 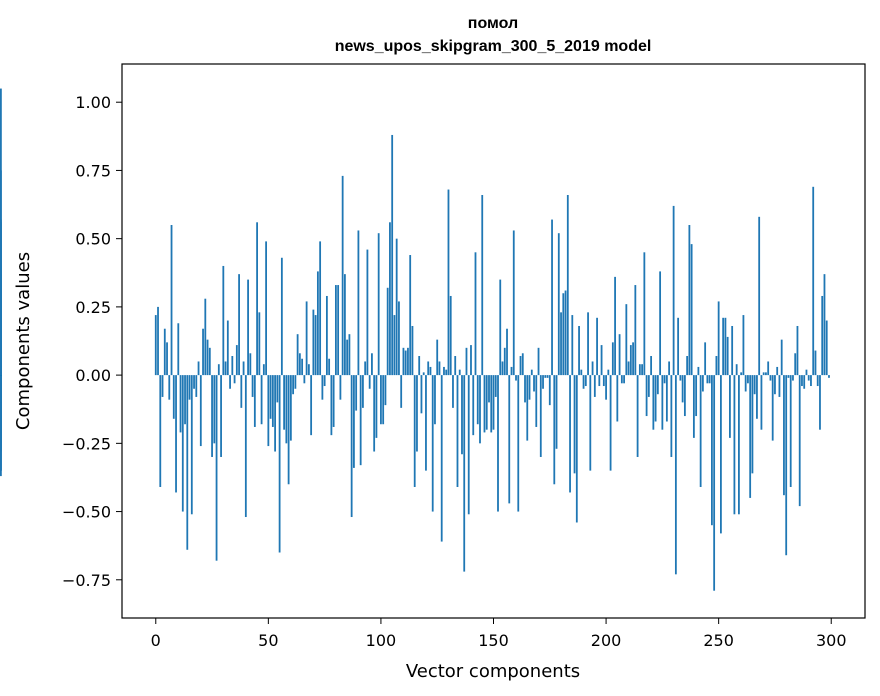 I want to click on x-tick-label: 50, so click(x=268, y=640).